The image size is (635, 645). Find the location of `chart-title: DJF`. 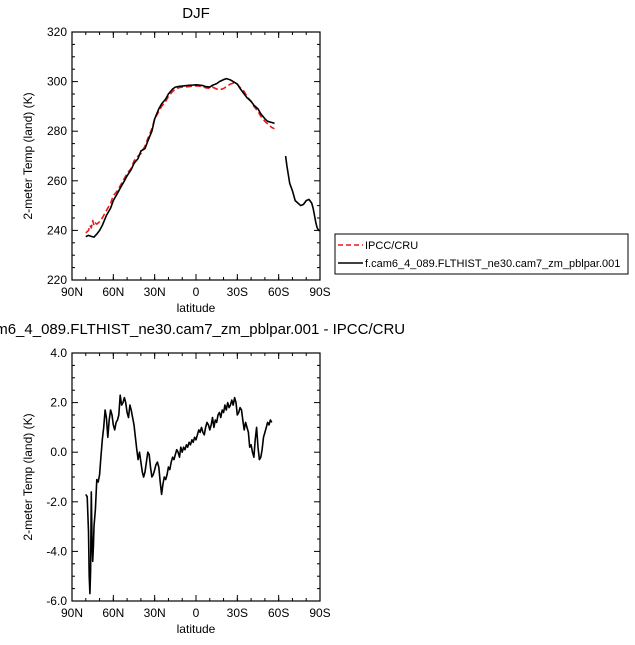

chart-title: DJF is located at coordinates (196, 13).